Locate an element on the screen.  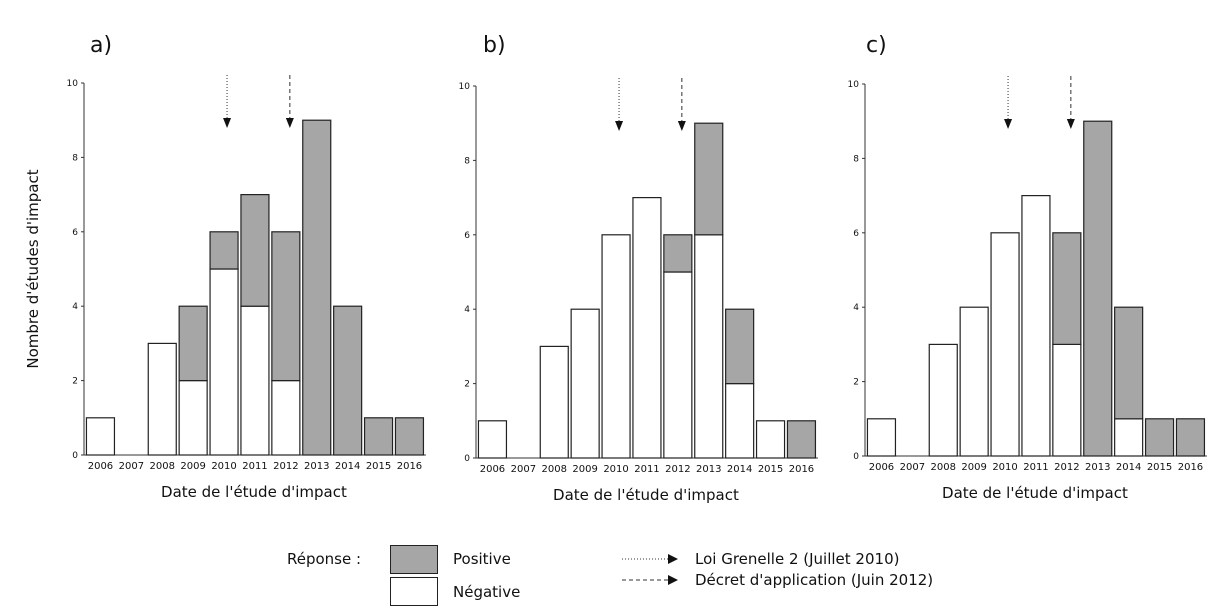
y-tick-label: 10 is located at coordinates (73, 84).